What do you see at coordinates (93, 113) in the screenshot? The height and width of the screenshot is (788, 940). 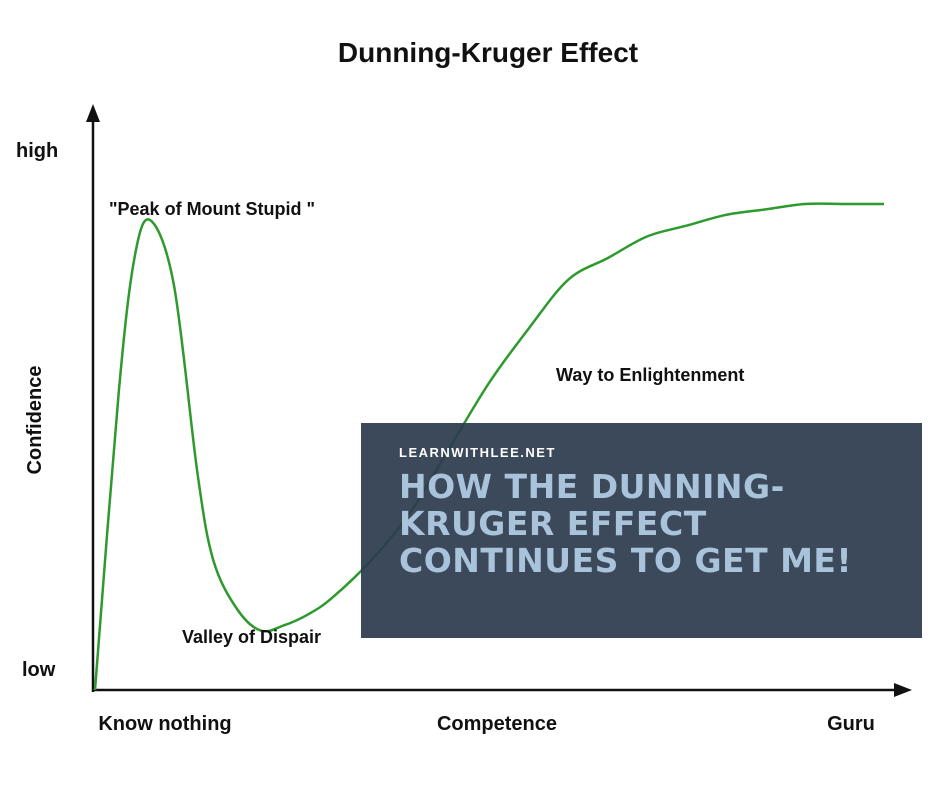 I see `y-axis-arrow` at bounding box center [93, 113].